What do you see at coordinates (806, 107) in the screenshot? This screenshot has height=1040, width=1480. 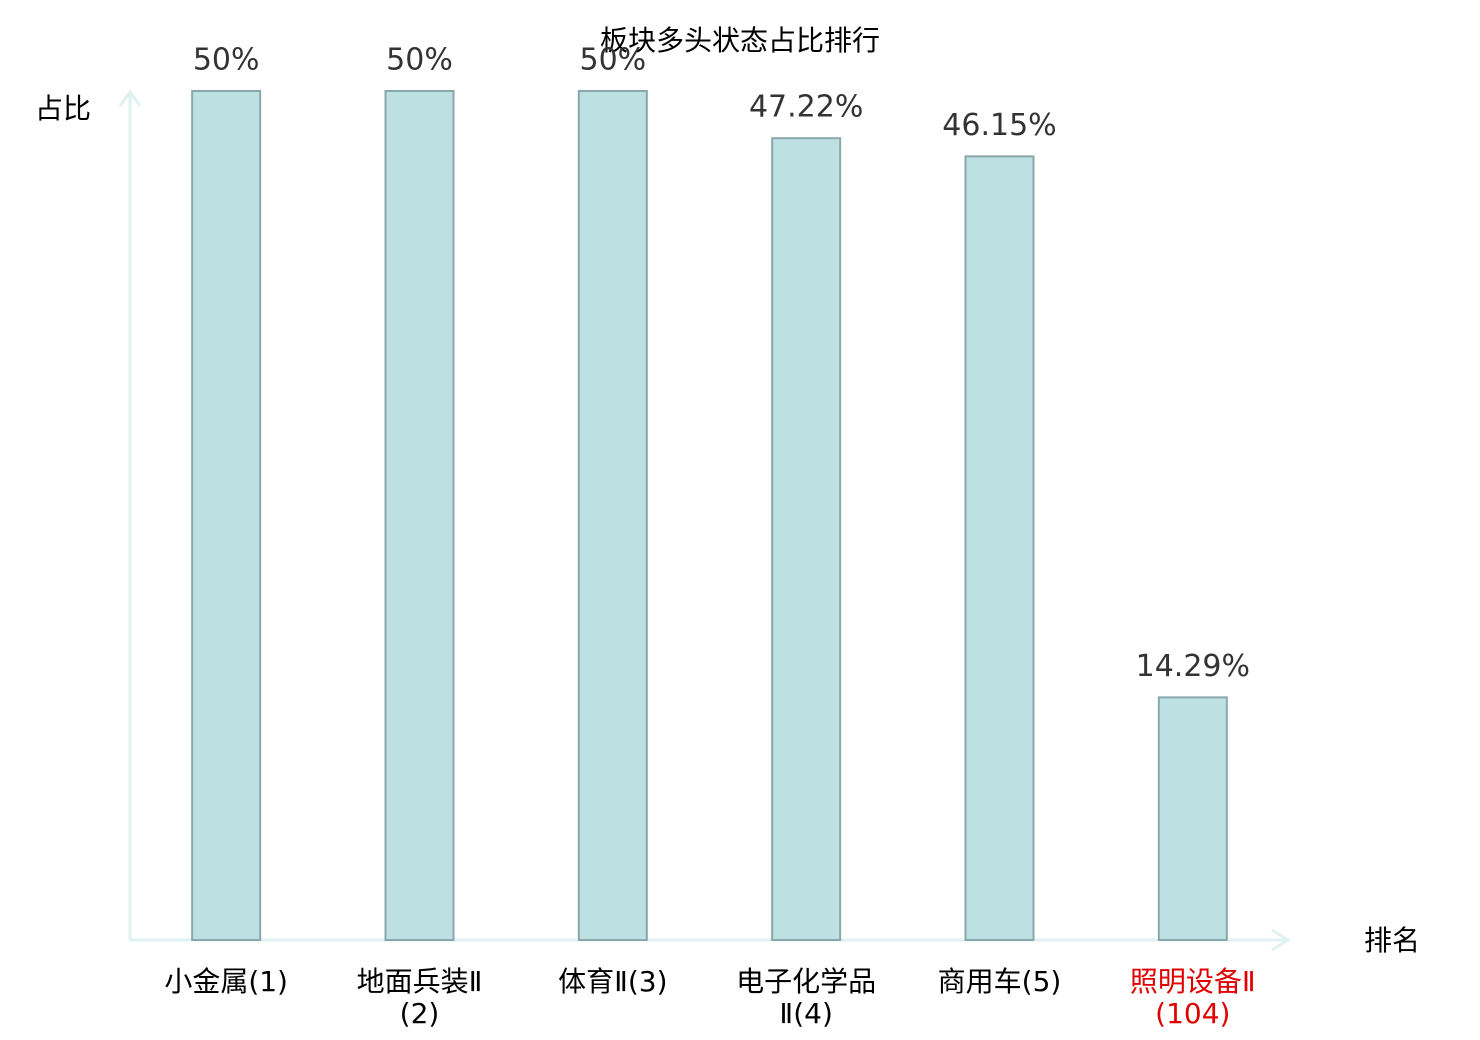 I see `value-label: 47.22%` at bounding box center [806, 107].